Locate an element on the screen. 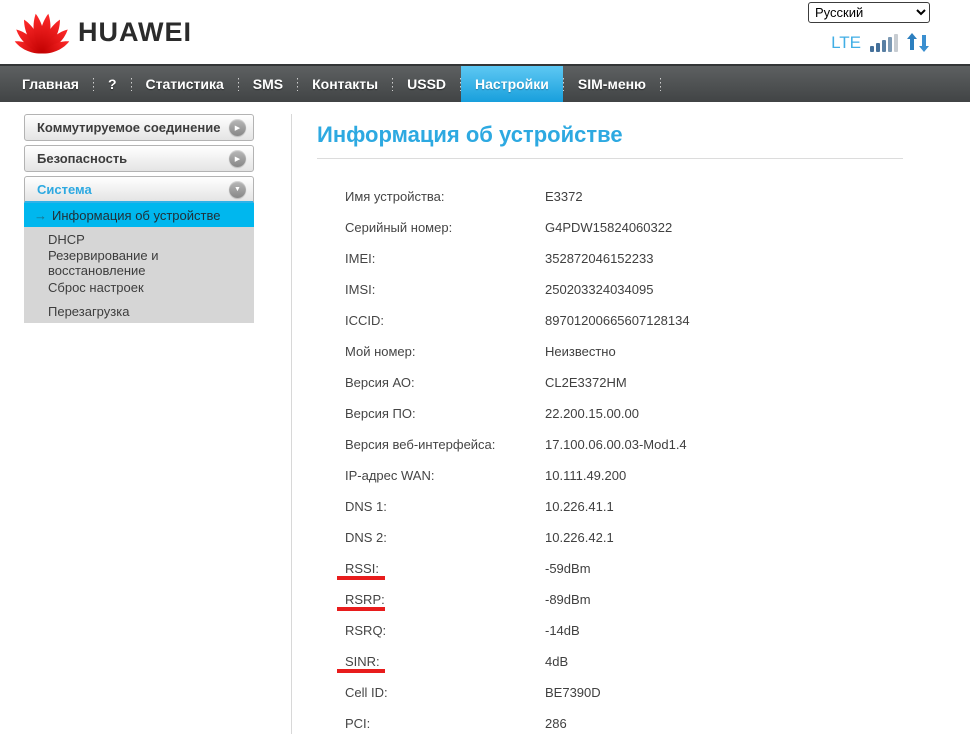 The width and height of the screenshot is (970, 734). info-label-imsi: IMSI: is located at coordinates (360, 289).